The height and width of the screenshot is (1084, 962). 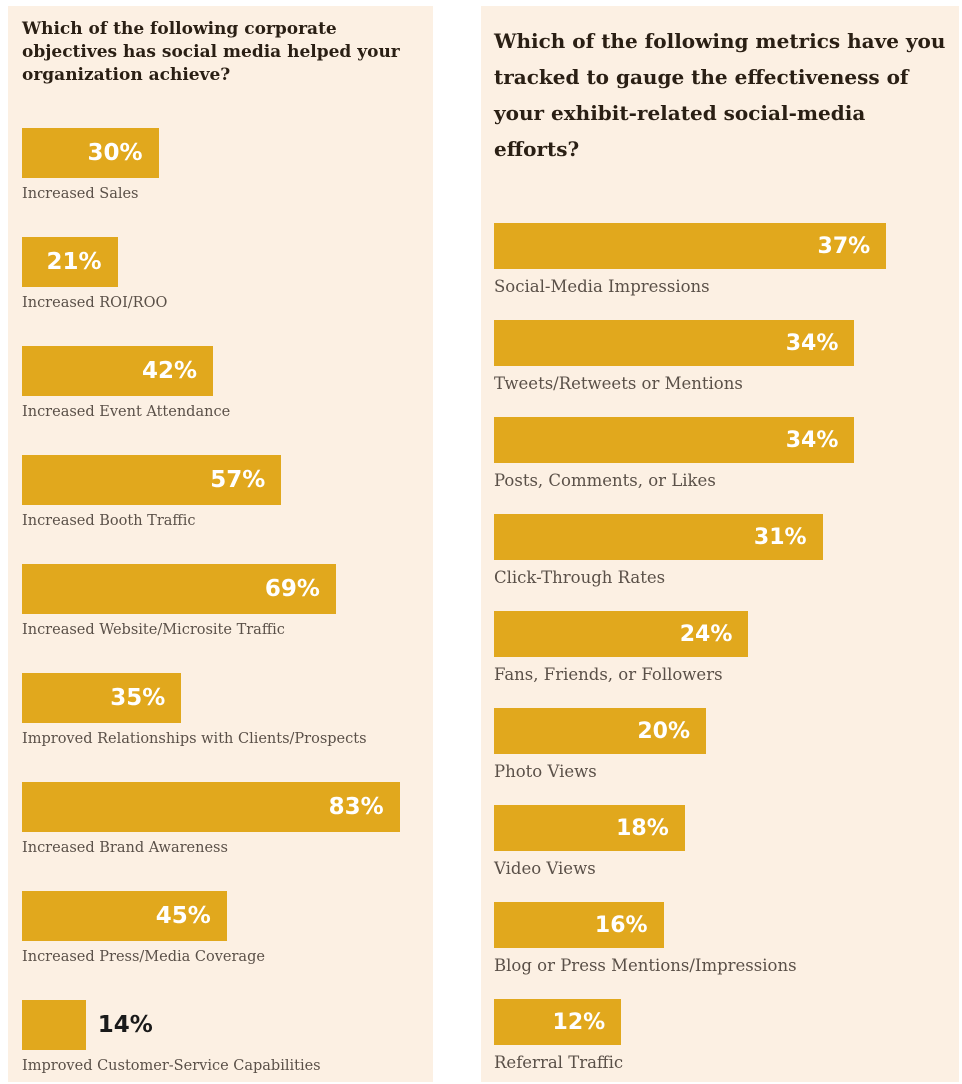 What do you see at coordinates (118, 371) in the screenshot?
I see `bar: 42%` at bounding box center [118, 371].